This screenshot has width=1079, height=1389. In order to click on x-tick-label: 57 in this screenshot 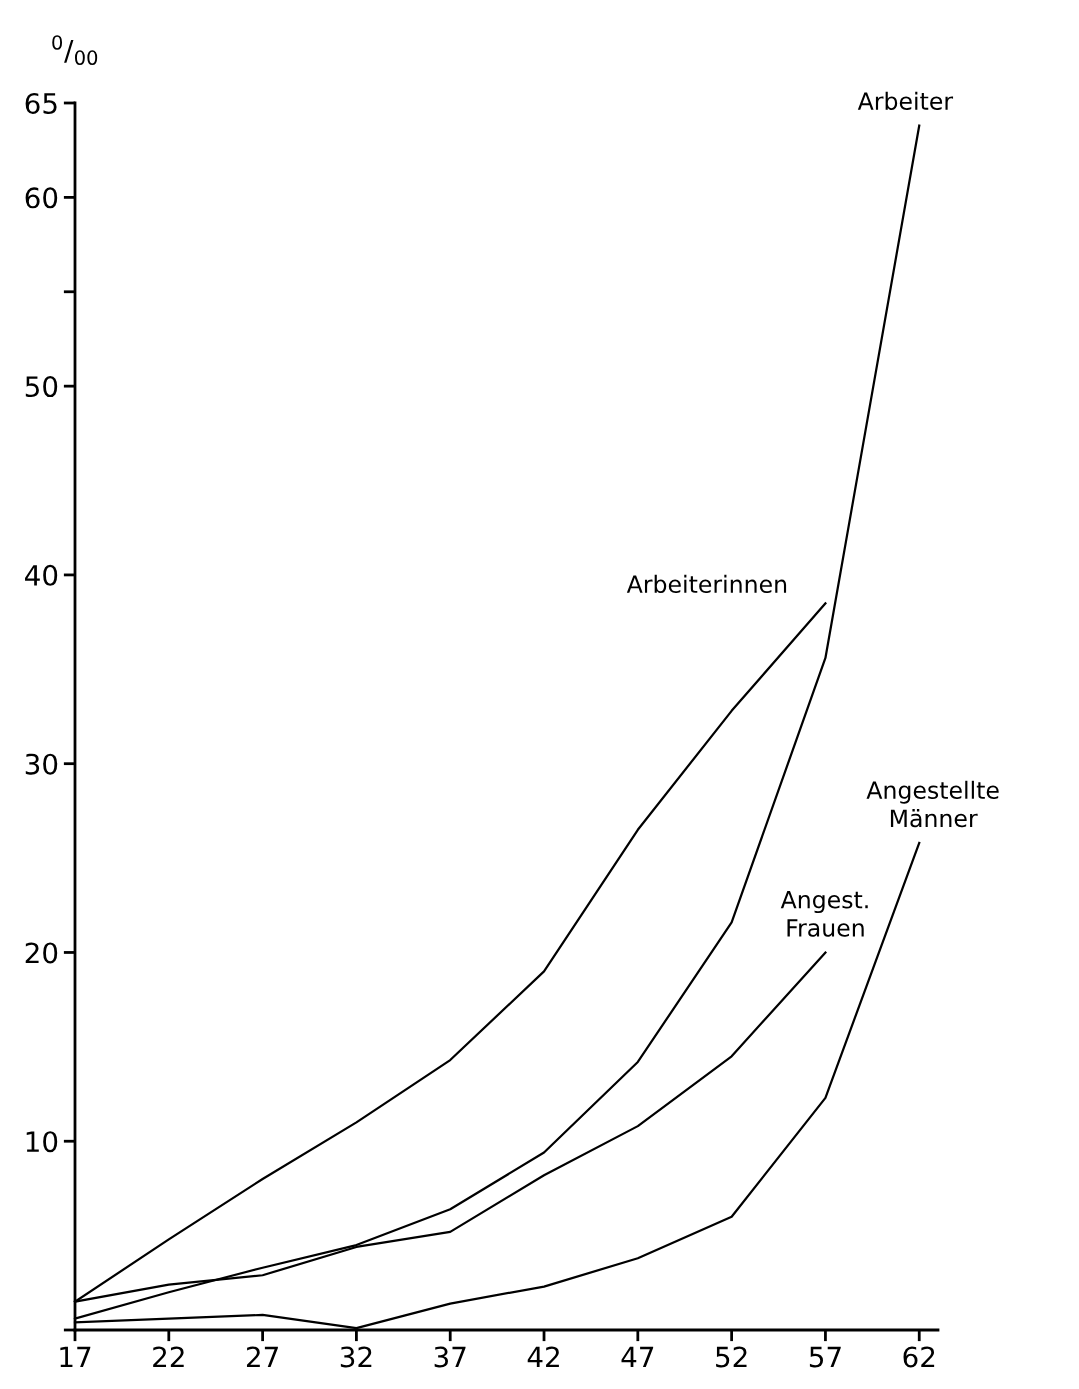, I will do `click(825, 1357)`.